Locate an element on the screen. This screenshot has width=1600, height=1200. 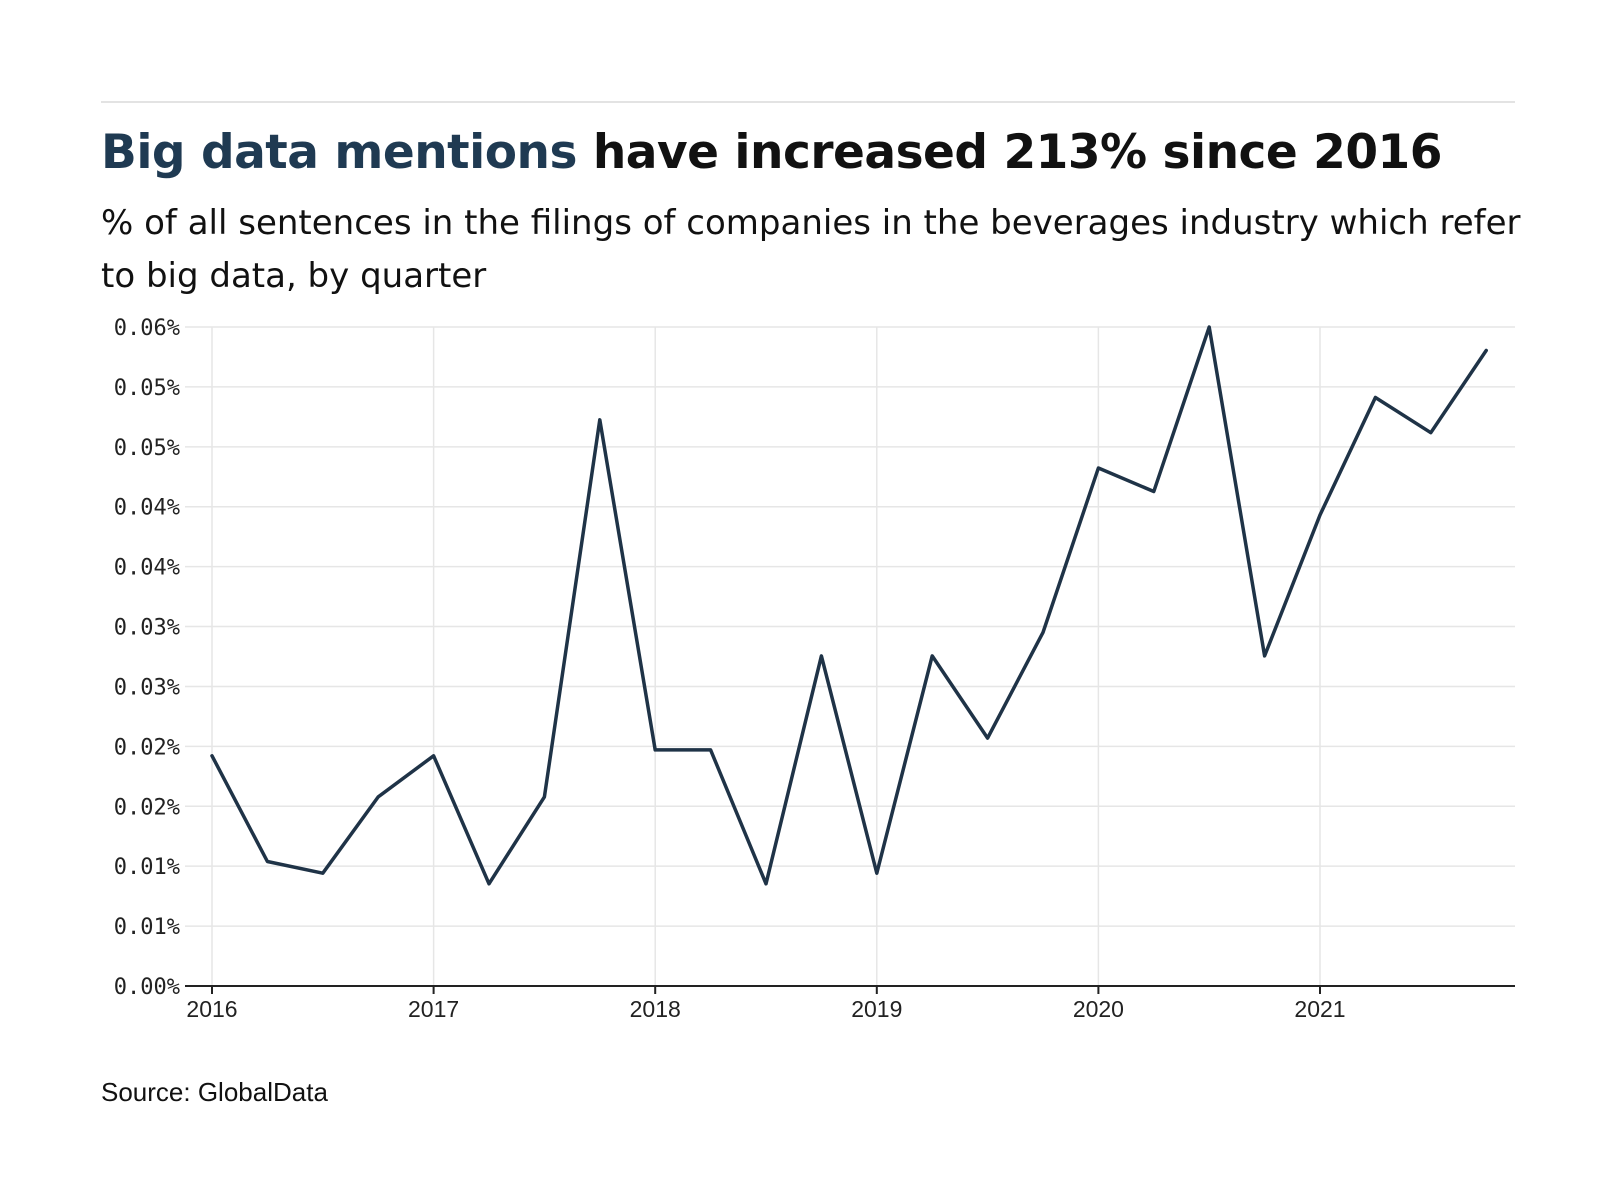
x-tick-label: 2021 is located at coordinates (1319, 1009).